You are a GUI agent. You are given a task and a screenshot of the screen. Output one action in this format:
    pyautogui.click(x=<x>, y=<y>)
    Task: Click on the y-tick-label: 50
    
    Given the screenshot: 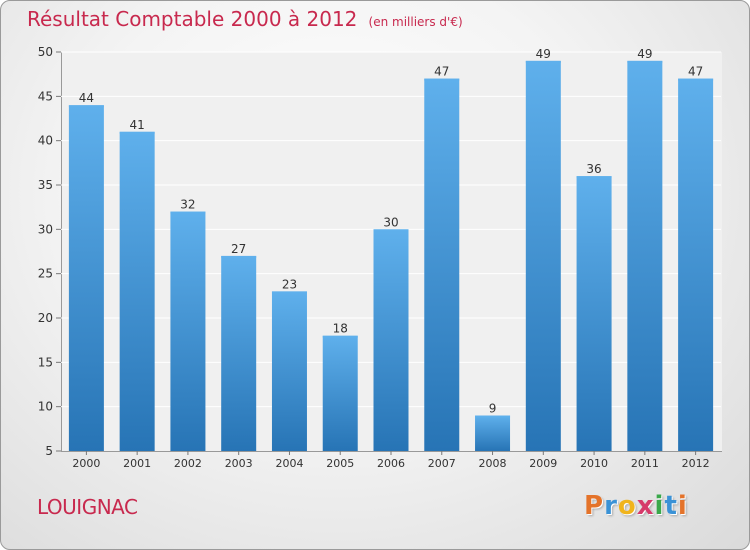 What is the action you would take?
    pyautogui.click(x=45, y=52)
    